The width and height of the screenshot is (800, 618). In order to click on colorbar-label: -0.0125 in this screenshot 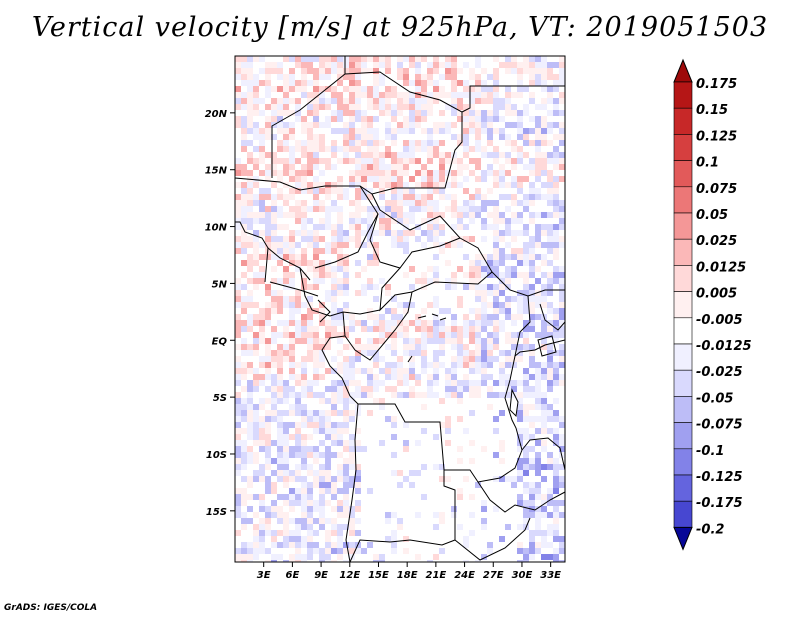, I will do `click(724, 346)`.